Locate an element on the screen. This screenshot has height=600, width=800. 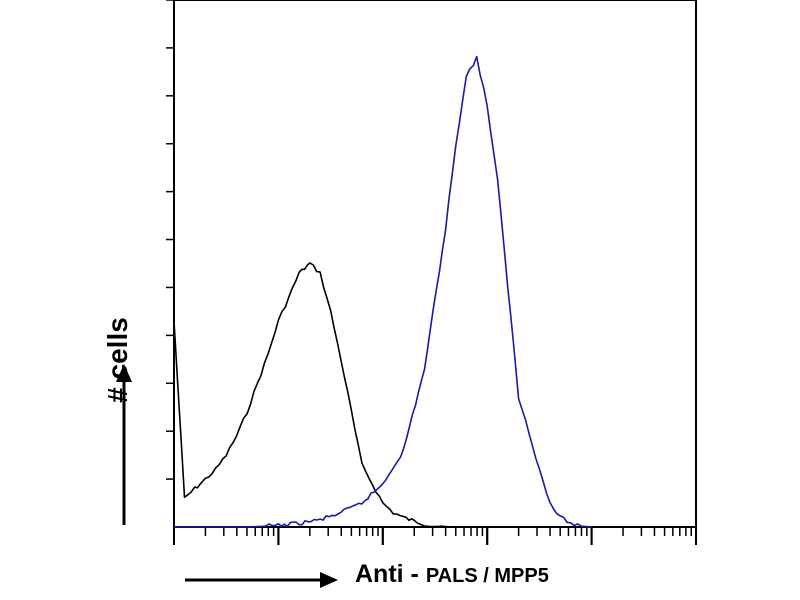
y-axis-ticks is located at coordinates (170, 240).